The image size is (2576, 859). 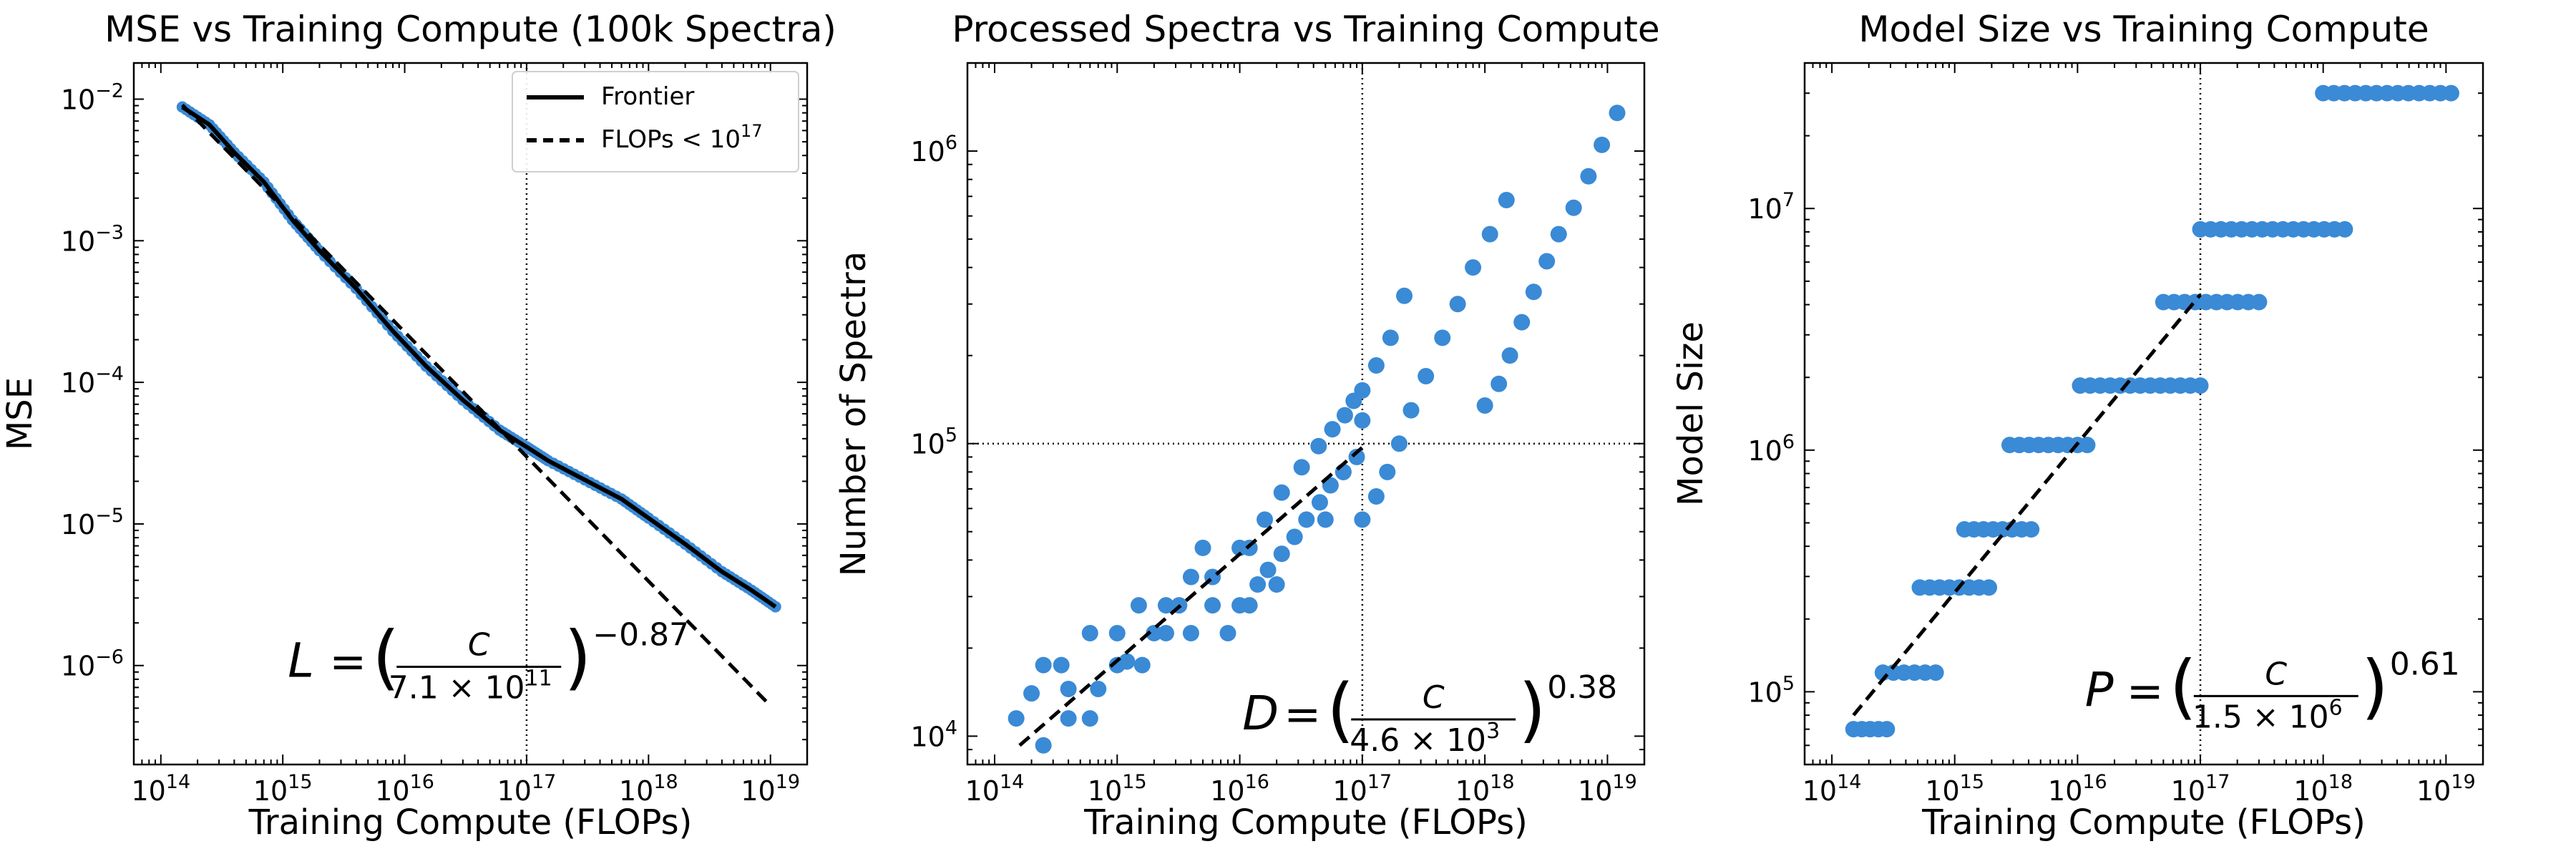 What do you see at coordinates (640, 635) in the screenshot?
I see `equation-exponent: −0.87` at bounding box center [640, 635].